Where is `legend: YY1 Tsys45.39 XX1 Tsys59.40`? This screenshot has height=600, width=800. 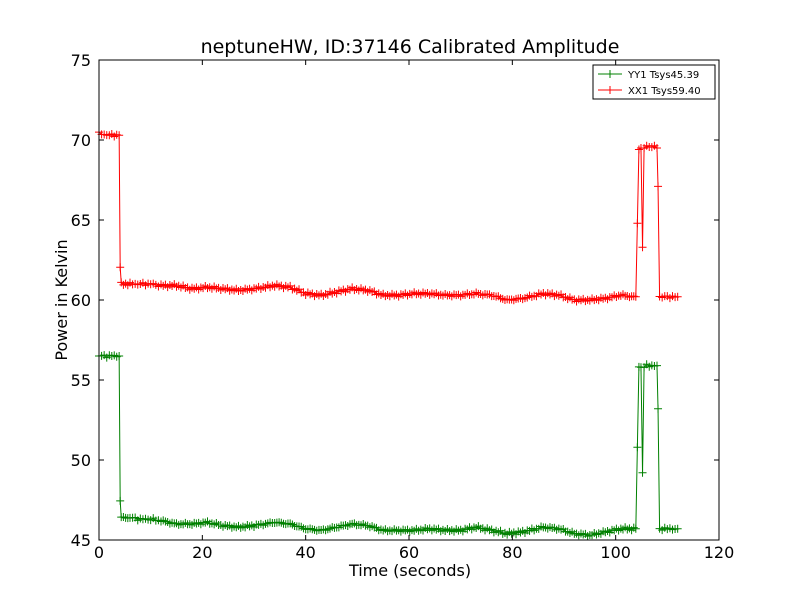 legend: YY1 Tsys45.39 XX1 Tsys59.40 is located at coordinates (654, 82).